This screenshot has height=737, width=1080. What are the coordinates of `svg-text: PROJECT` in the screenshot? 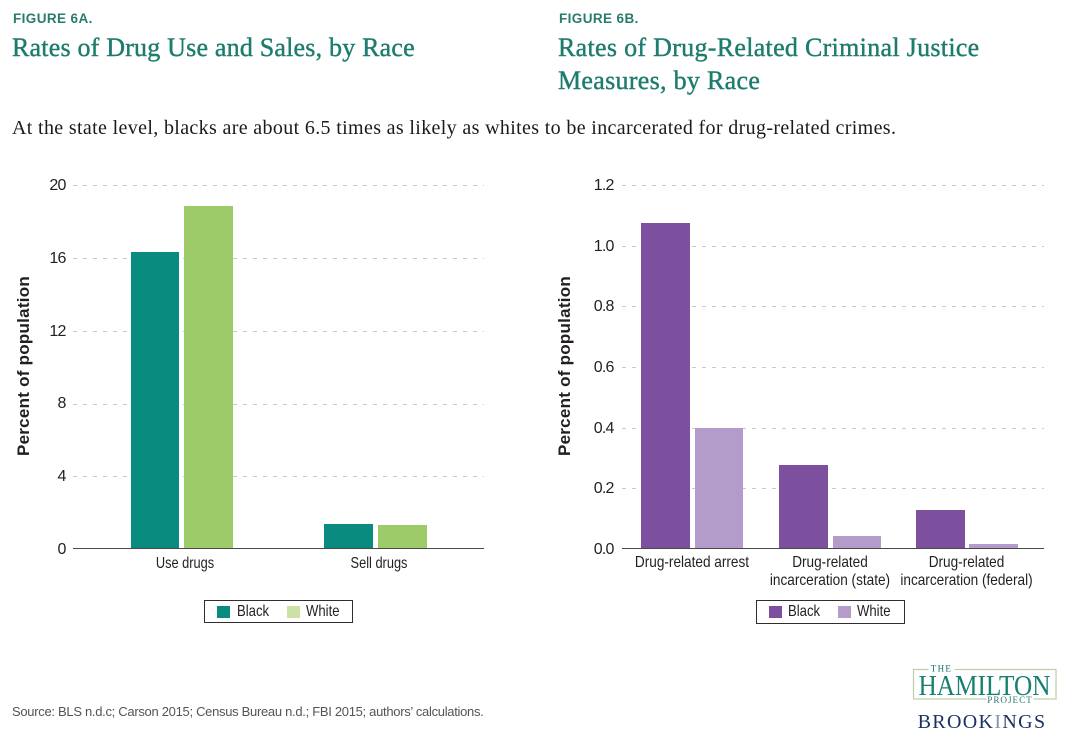 It's located at (1010, 701).